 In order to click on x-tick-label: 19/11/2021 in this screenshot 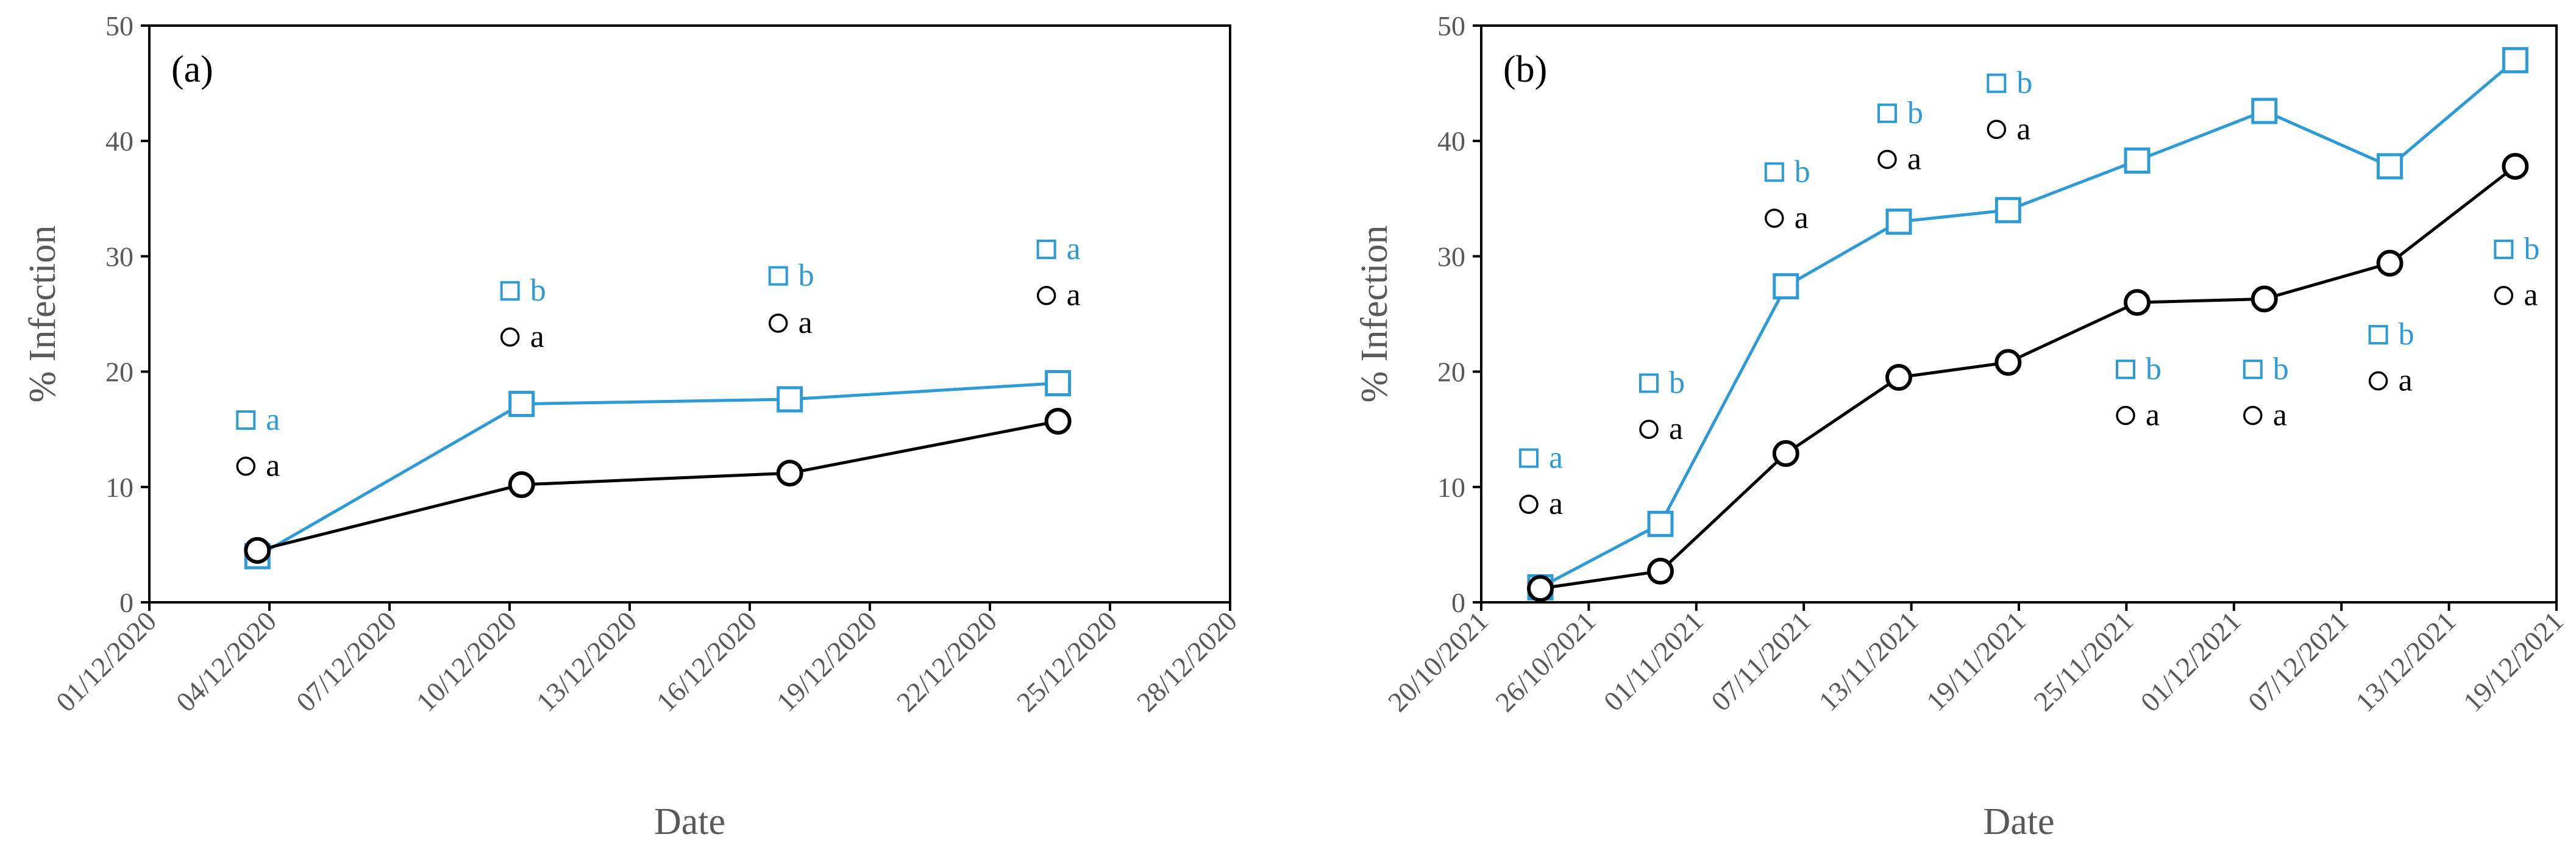, I will do `click(1976, 661)`.